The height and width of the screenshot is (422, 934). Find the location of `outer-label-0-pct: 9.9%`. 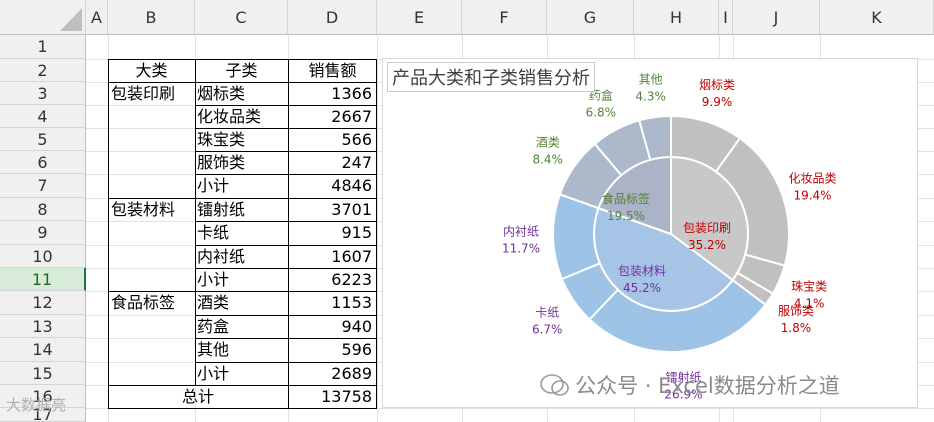

outer-label-0-pct: 9.9% is located at coordinates (717, 102).